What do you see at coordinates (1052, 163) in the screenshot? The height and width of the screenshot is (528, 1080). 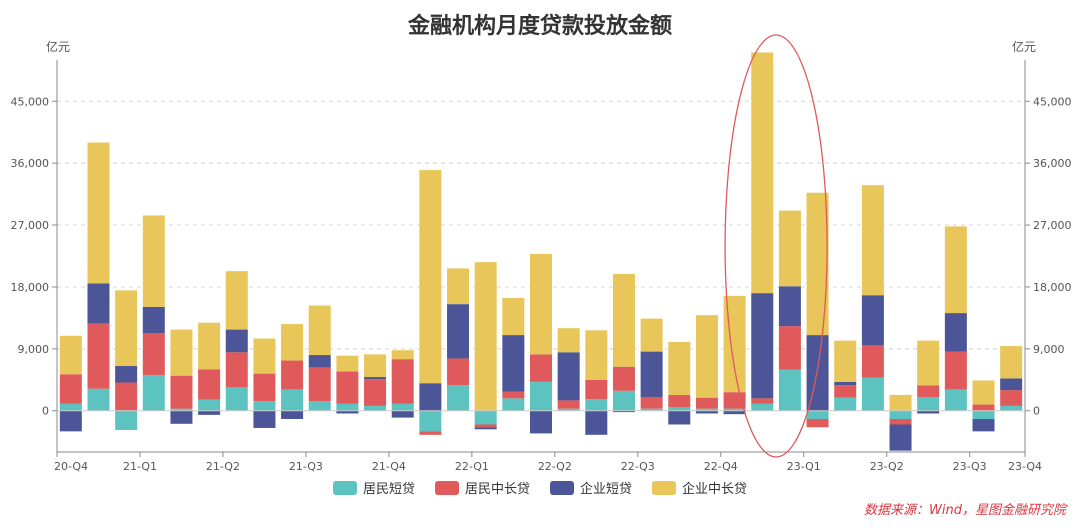 I see `y-tick-label-right: 36,000` at bounding box center [1052, 163].